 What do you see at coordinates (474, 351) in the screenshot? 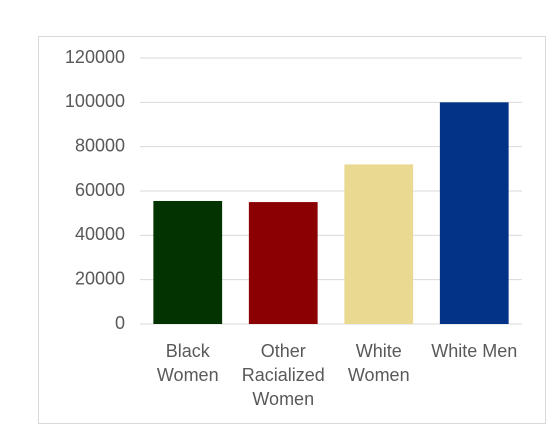
I see `x-tick-label: White Men` at bounding box center [474, 351].